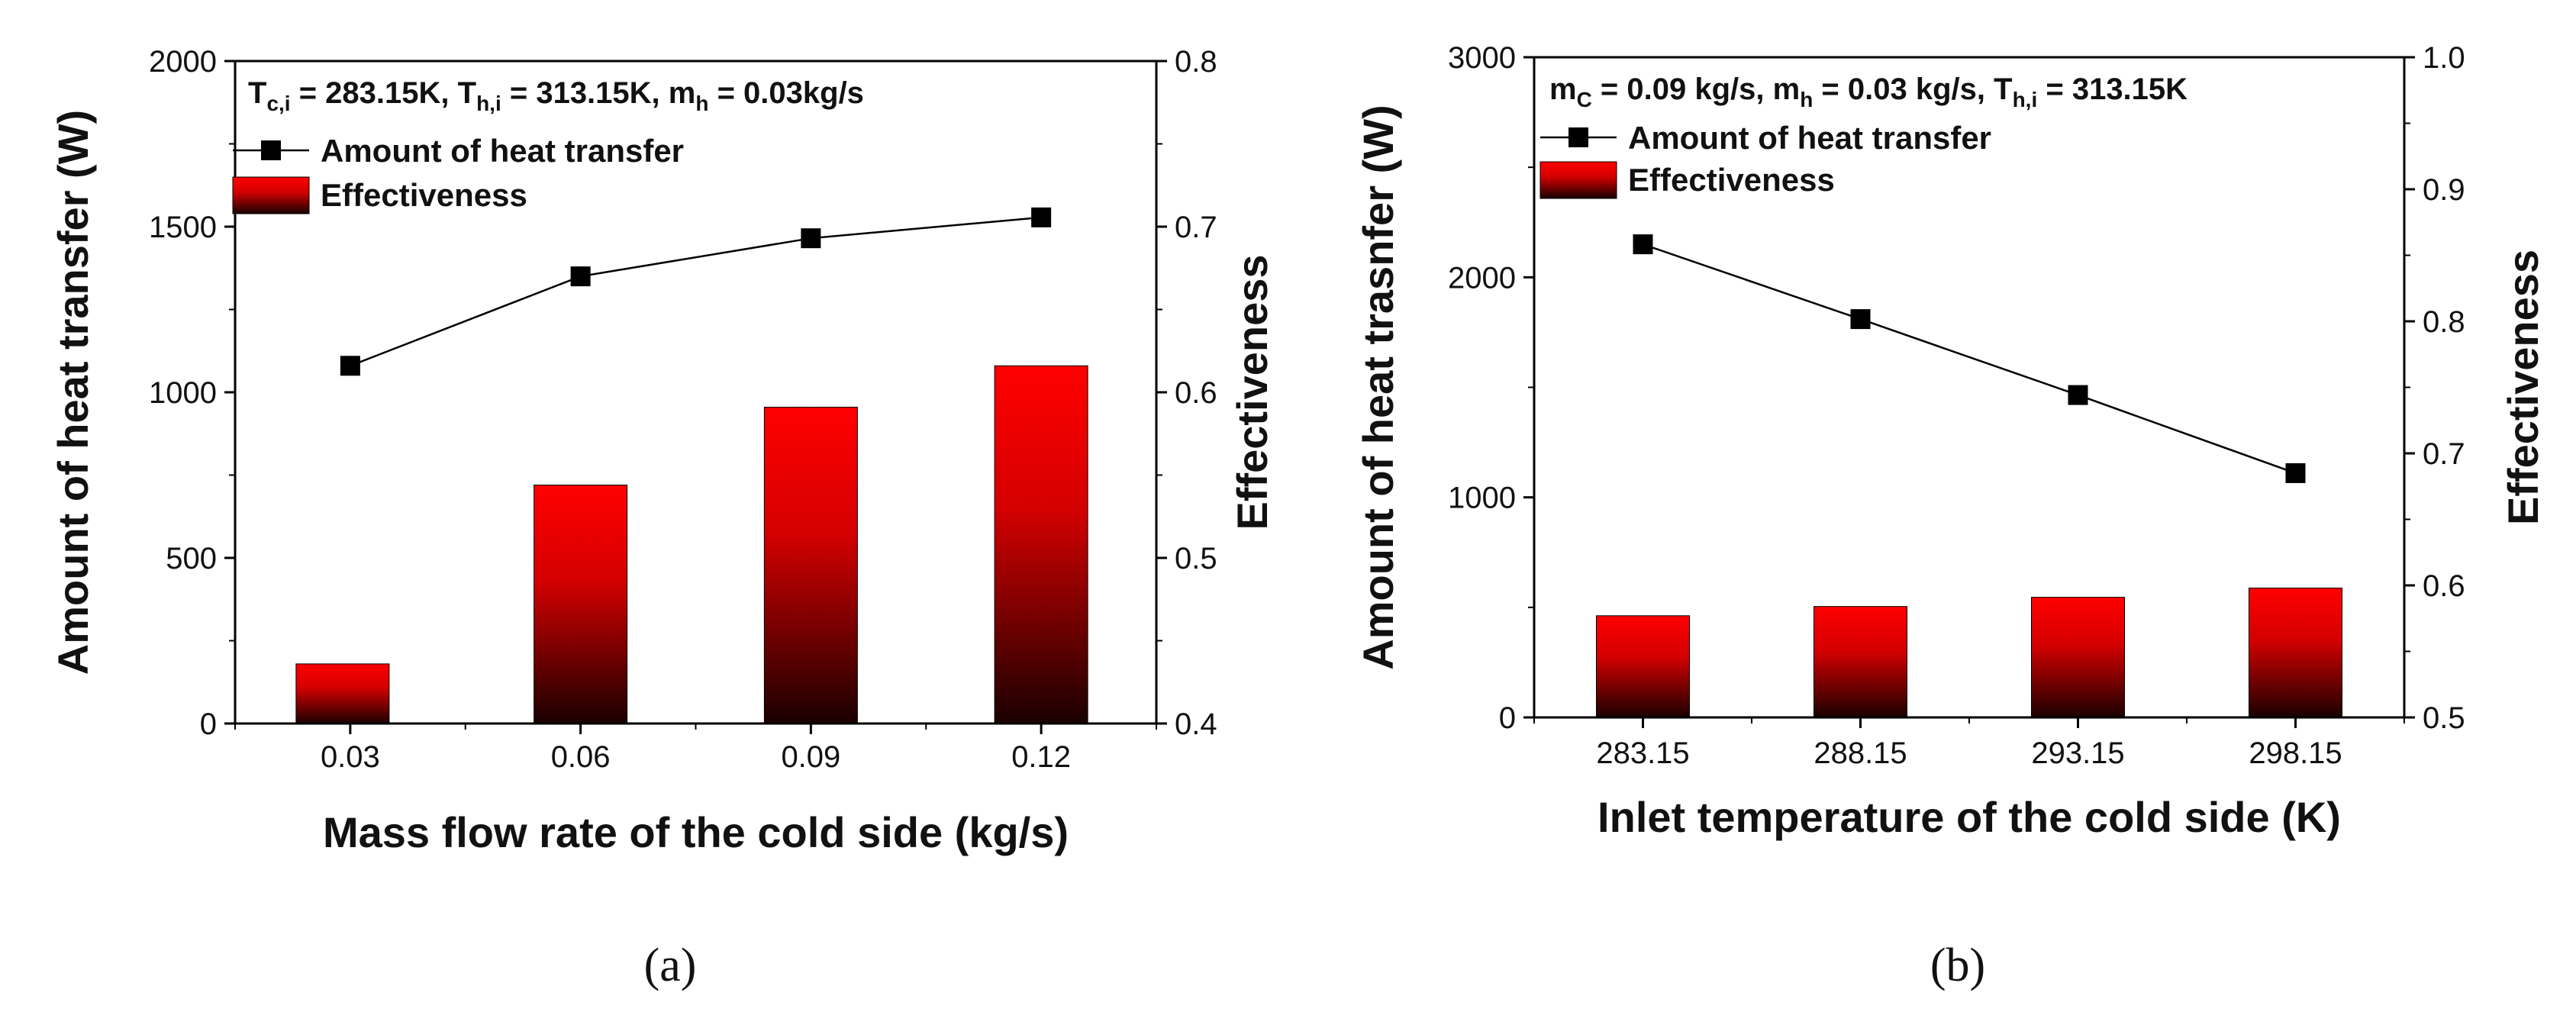 Image resolution: width=2576 pixels, height=1012 pixels. Describe the element at coordinates (785, 93) in the screenshot. I see `conditions-part: = 0.03kg/s` at that location.